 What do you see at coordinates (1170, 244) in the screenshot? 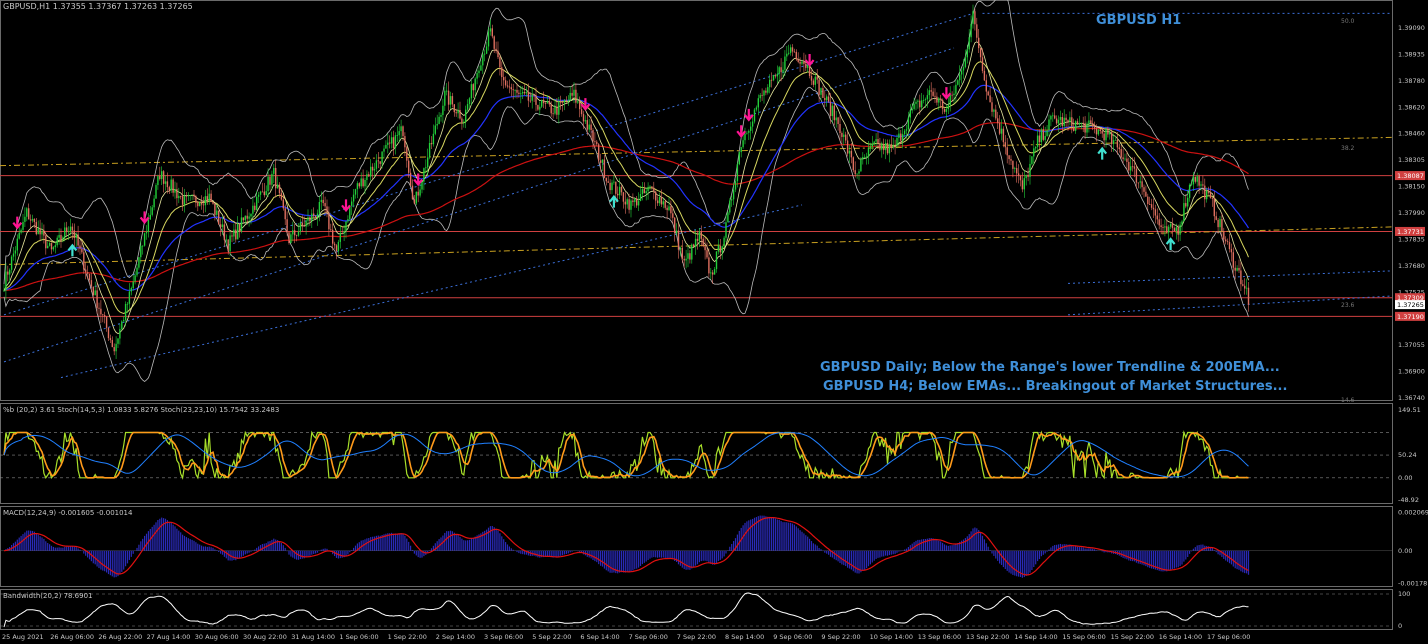
I see `buy-arrow-icon` at bounding box center [1170, 244].